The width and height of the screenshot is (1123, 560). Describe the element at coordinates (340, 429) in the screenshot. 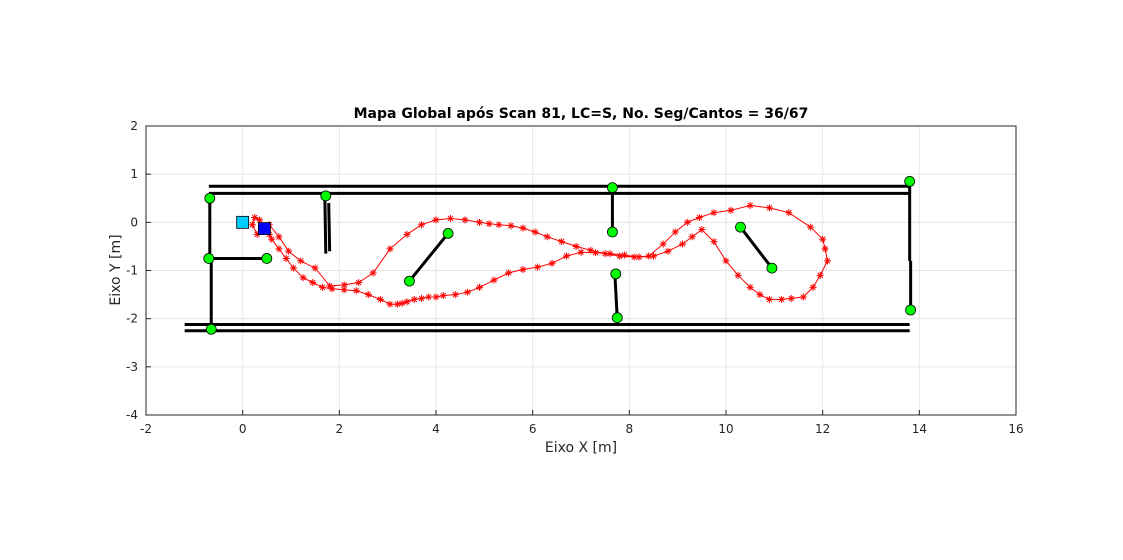

I see `x-tick-label: 2` at that location.